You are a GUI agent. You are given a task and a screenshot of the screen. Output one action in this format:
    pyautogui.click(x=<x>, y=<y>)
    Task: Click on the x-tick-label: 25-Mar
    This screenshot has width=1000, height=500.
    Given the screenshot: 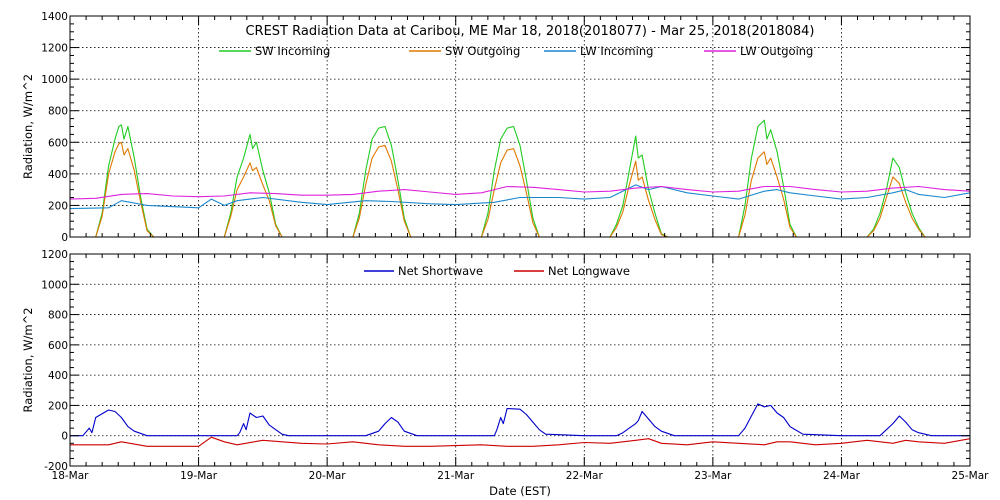 What is the action you would take?
    pyautogui.click(x=971, y=476)
    